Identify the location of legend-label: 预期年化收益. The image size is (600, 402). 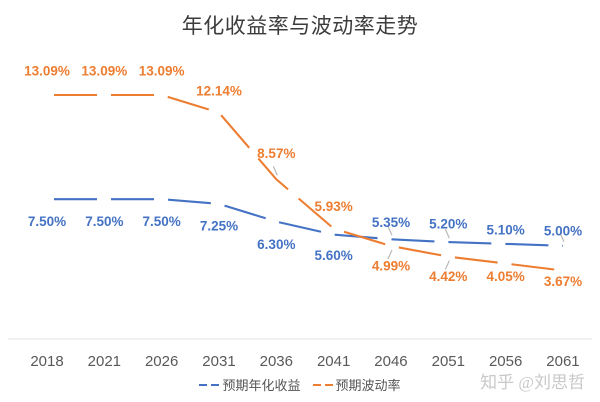
(261, 385).